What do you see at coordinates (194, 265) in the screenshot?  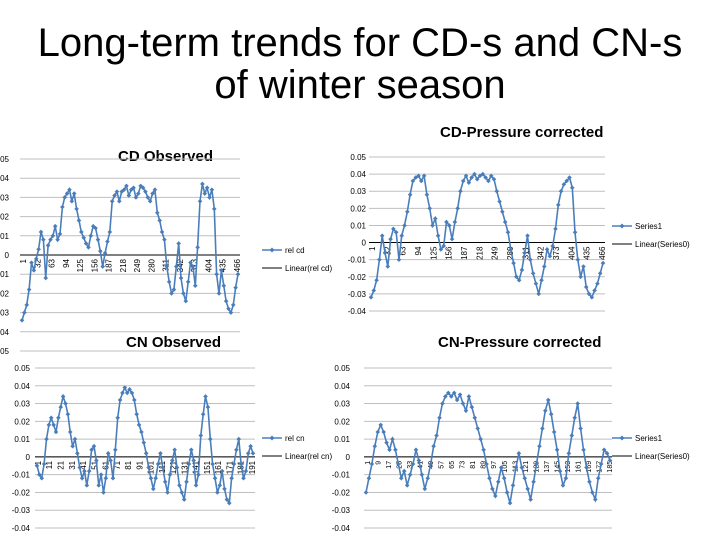 I see `cd-observed-xtick-label: 373` at bounding box center [194, 265].